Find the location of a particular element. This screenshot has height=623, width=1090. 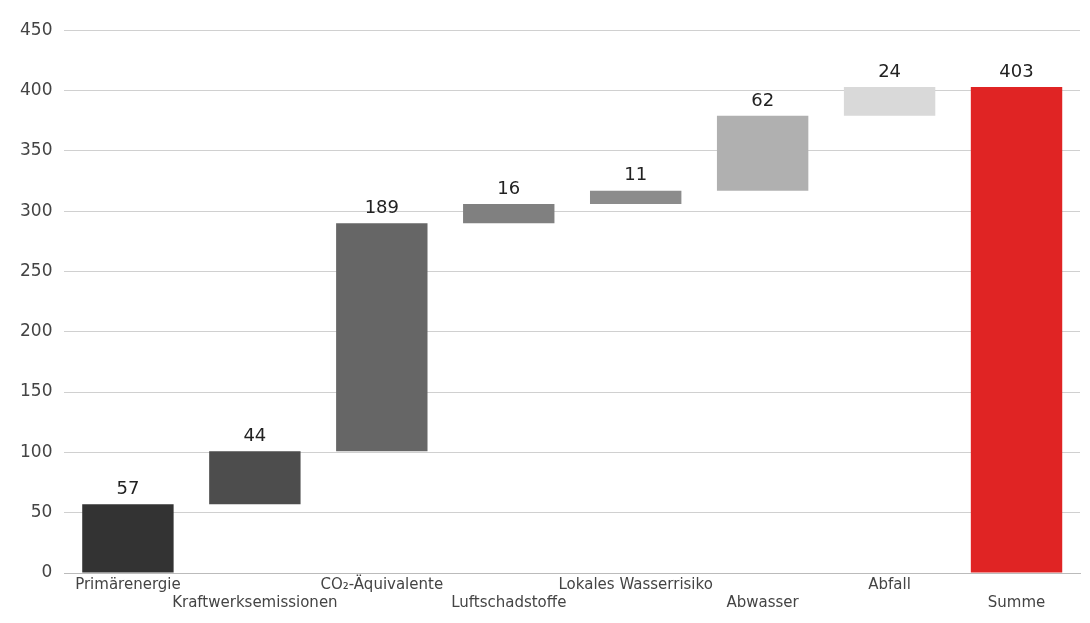

data-label: 57 is located at coordinates (128, 487).